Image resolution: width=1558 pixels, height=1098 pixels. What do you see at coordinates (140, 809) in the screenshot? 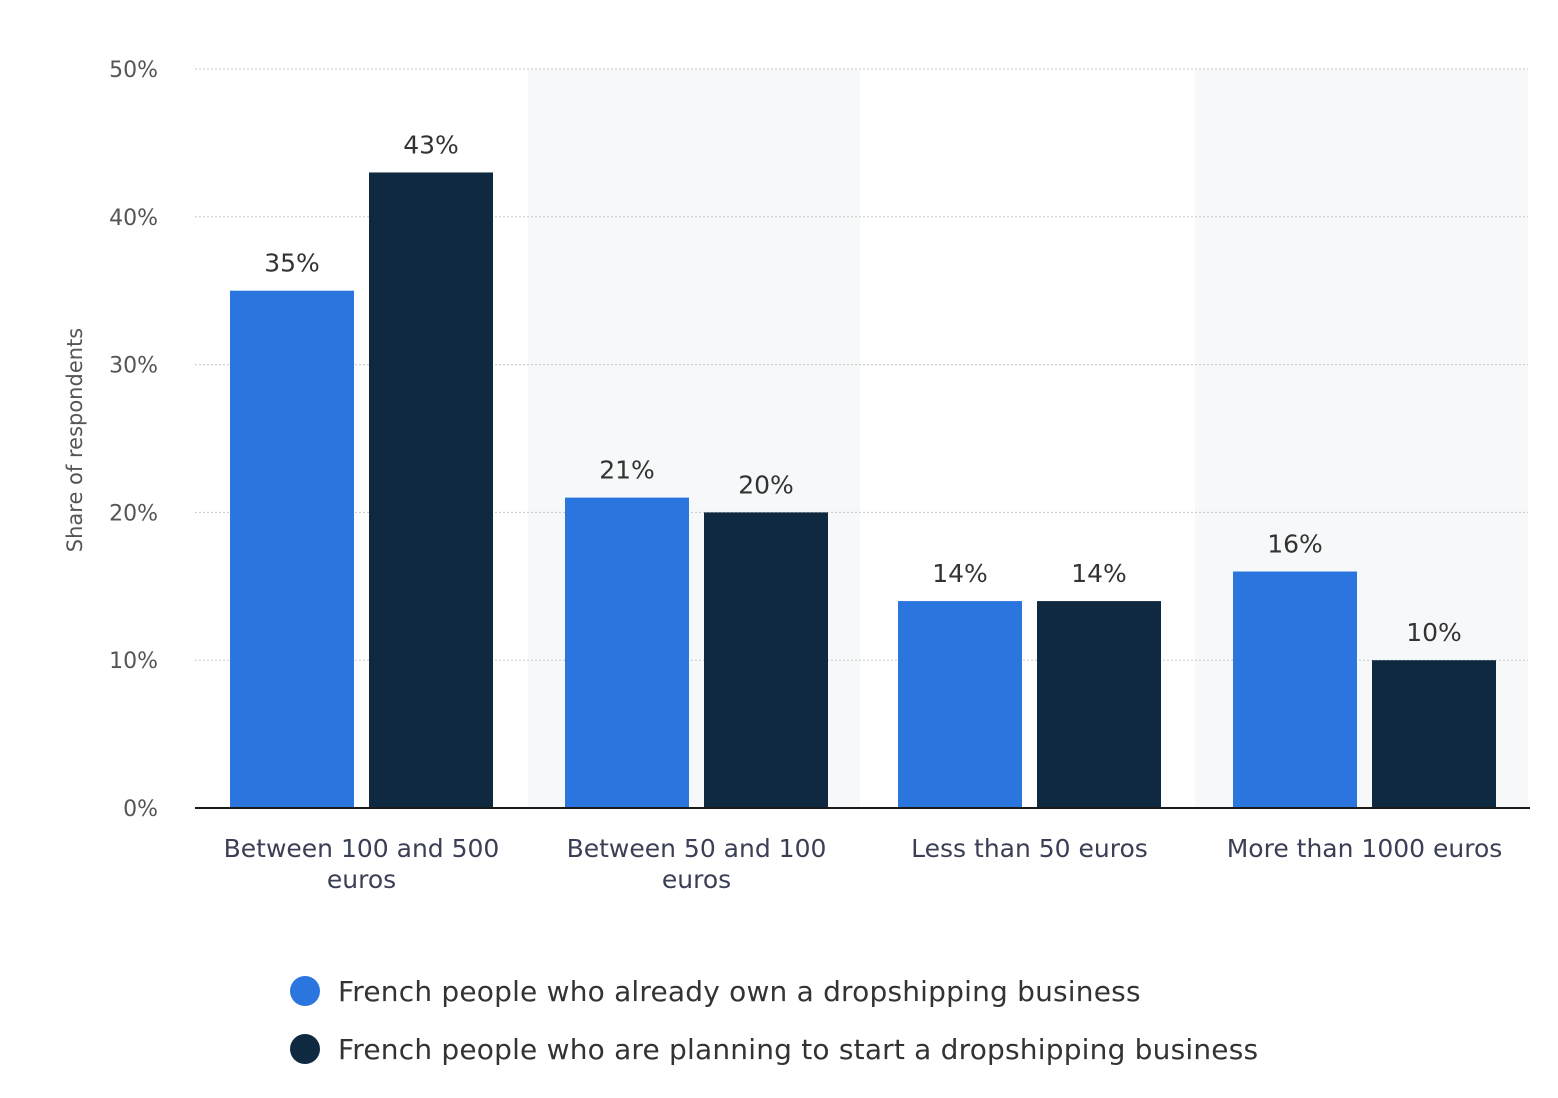
I see `y-tick-label-0: 0%` at bounding box center [140, 809].